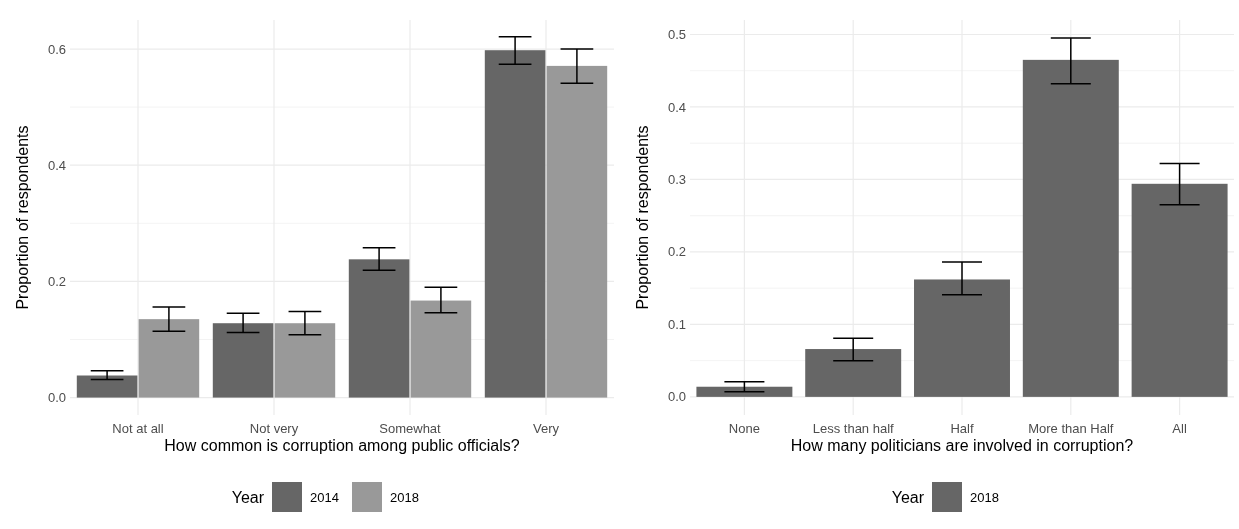 The width and height of the screenshot is (1239, 529). Describe the element at coordinates (853, 428) in the screenshot. I see `x-tick-label: Less than half` at that location.